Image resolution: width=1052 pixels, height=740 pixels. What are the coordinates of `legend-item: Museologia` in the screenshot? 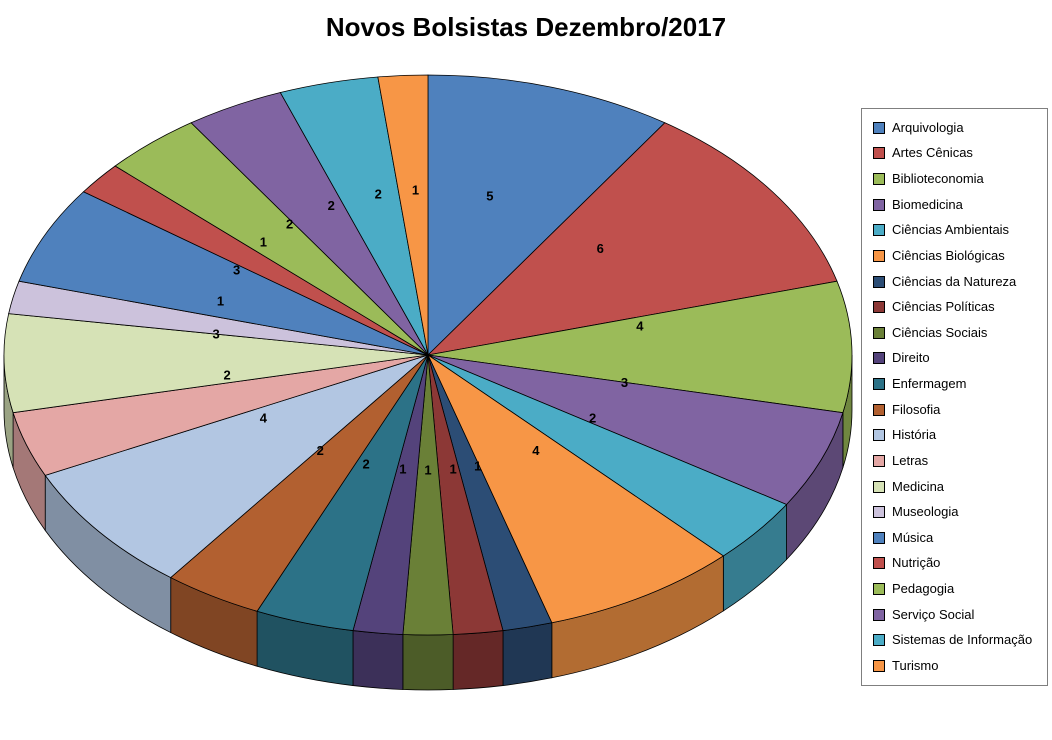 It's located at (958, 512).